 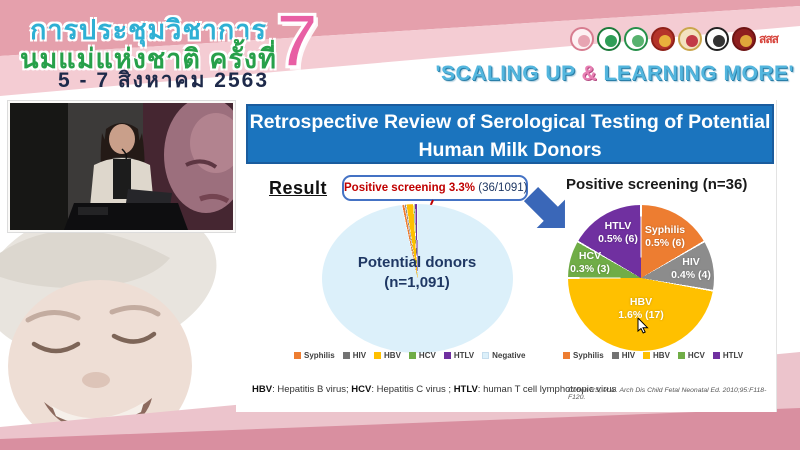 I want to click on logo-black-round-emblem-inner, so click(x=719, y=41).